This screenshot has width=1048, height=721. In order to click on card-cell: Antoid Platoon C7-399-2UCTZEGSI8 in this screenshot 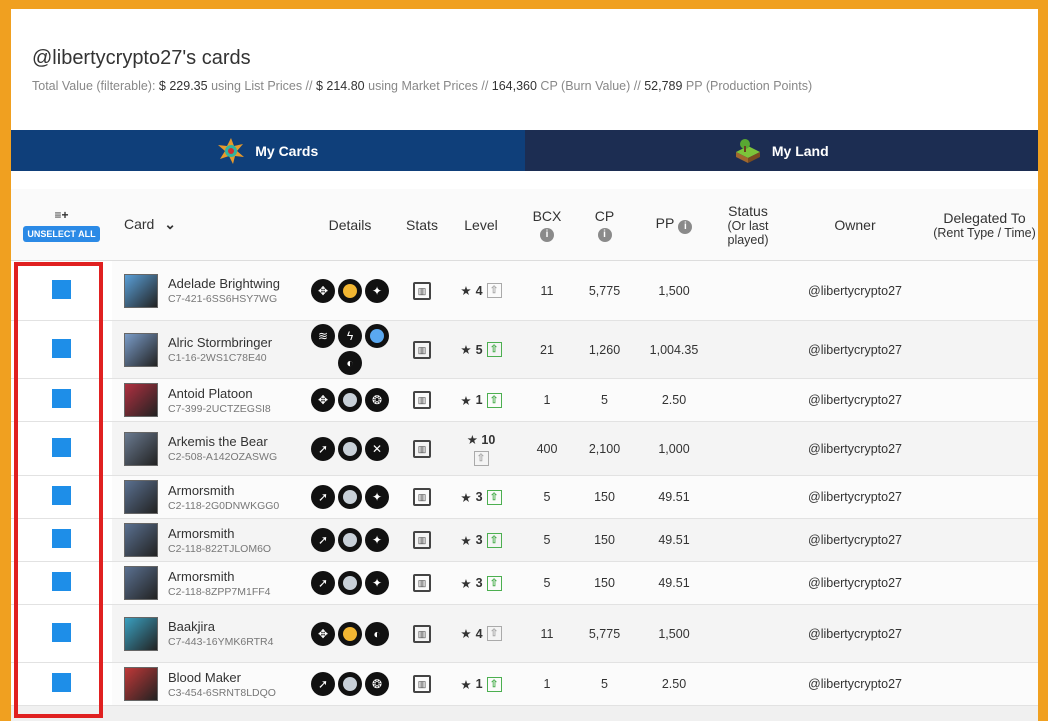, I will do `click(207, 400)`.